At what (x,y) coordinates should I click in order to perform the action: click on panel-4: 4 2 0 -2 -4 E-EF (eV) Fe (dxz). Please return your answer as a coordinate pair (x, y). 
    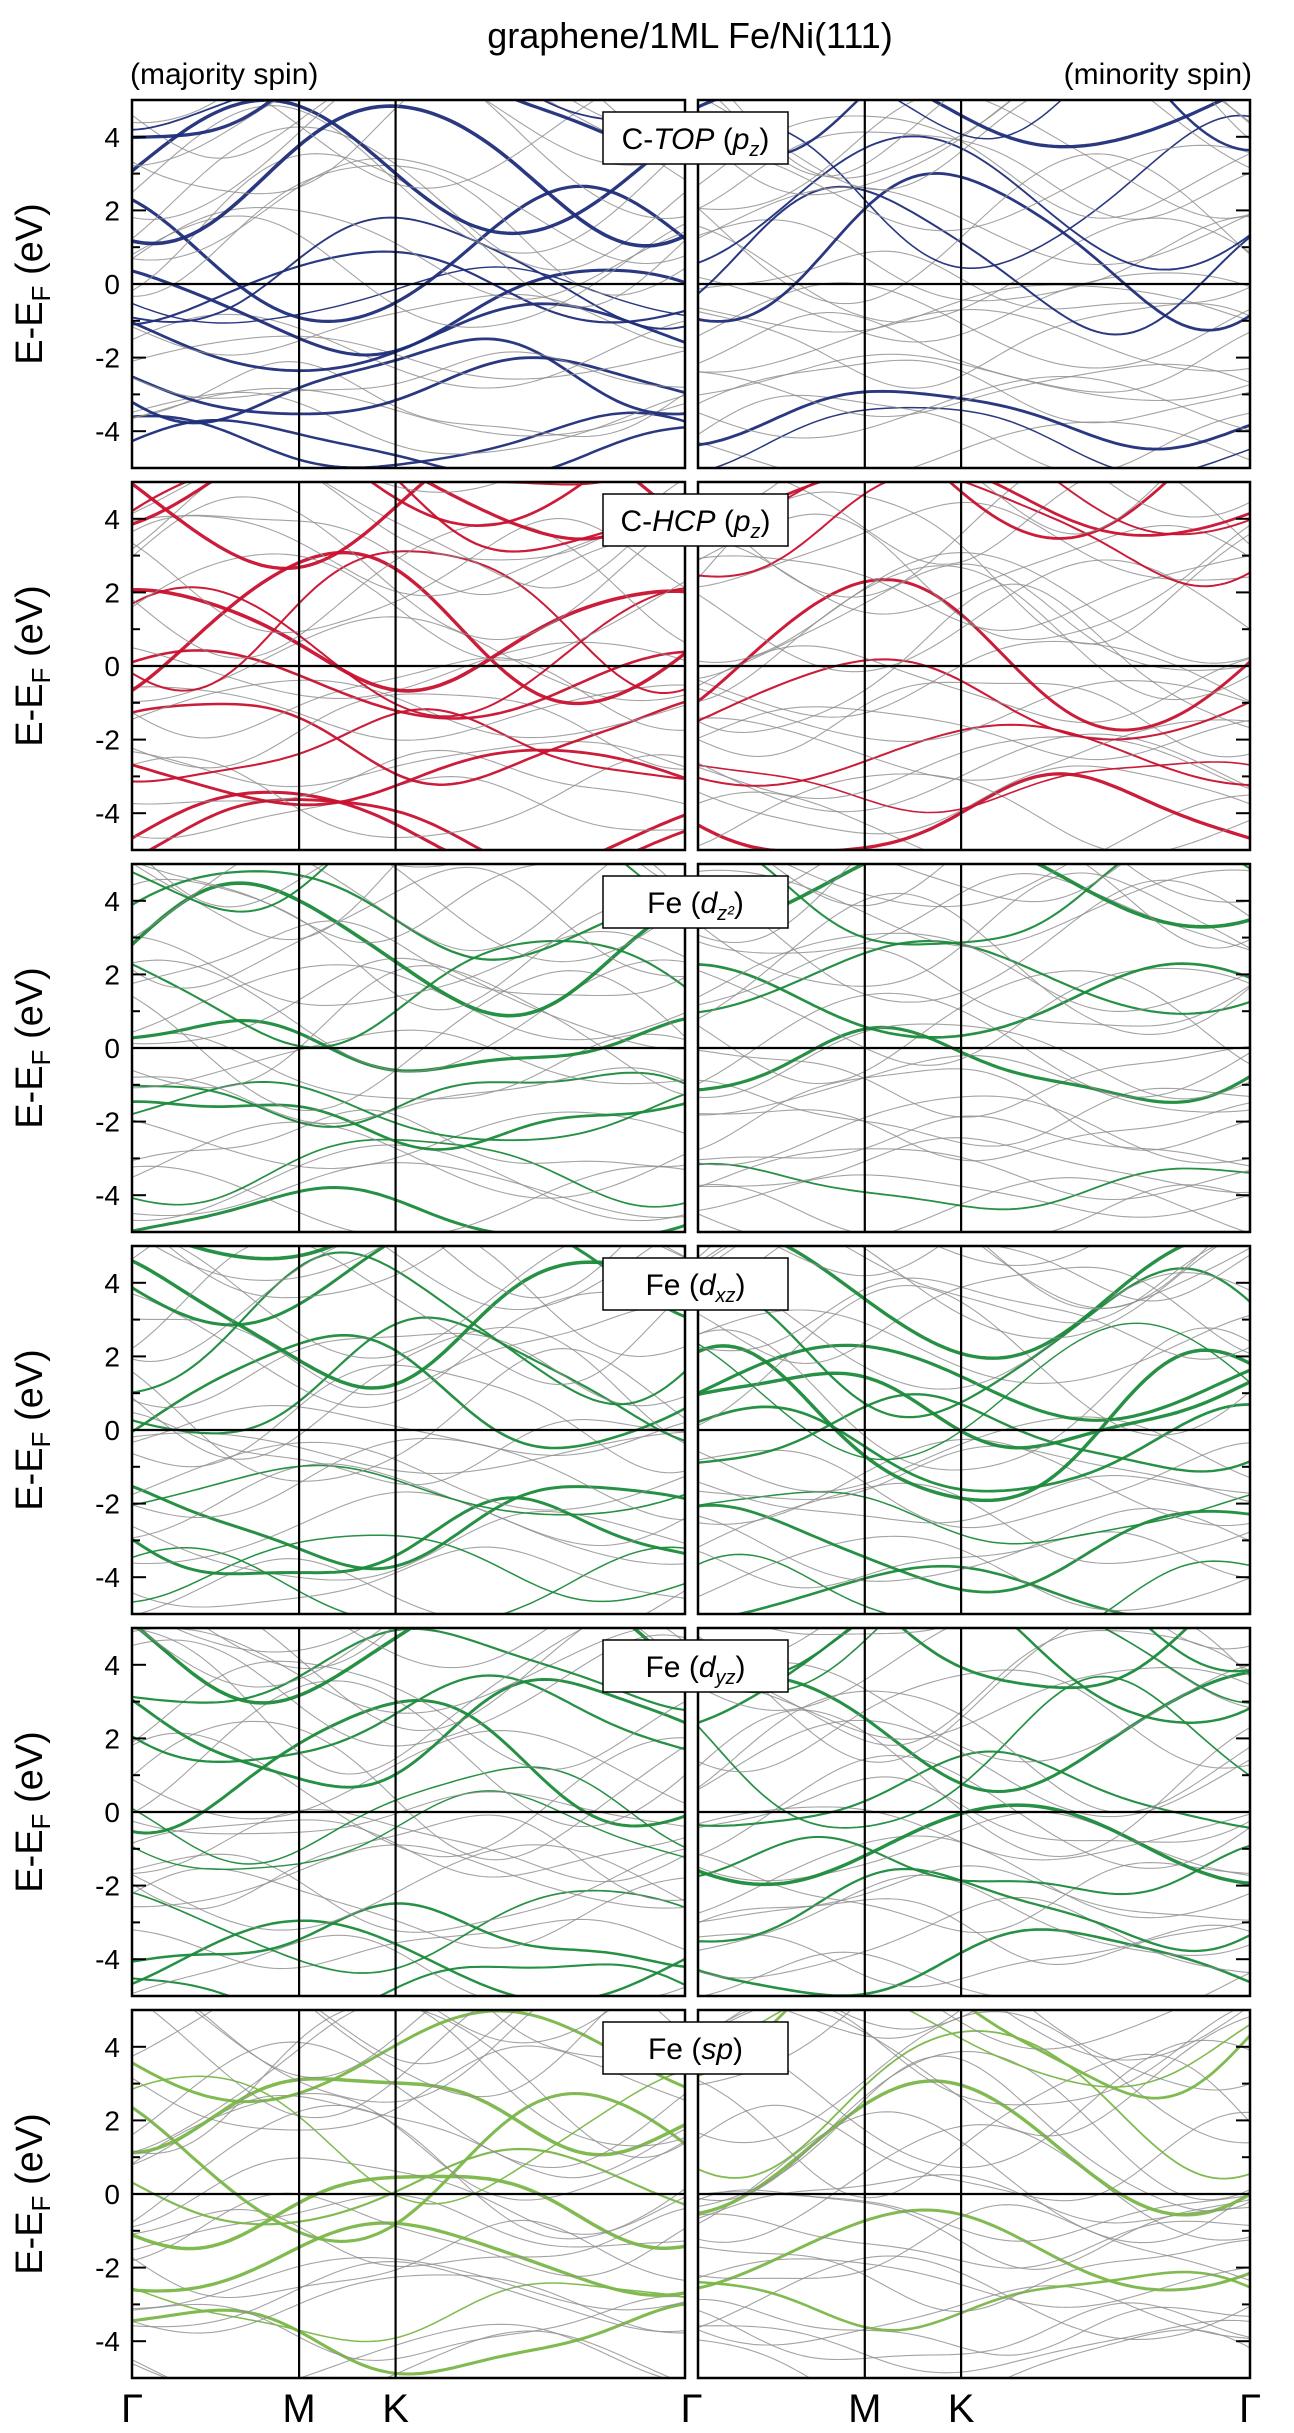
    Looking at the image, I should click on (630, 1430).